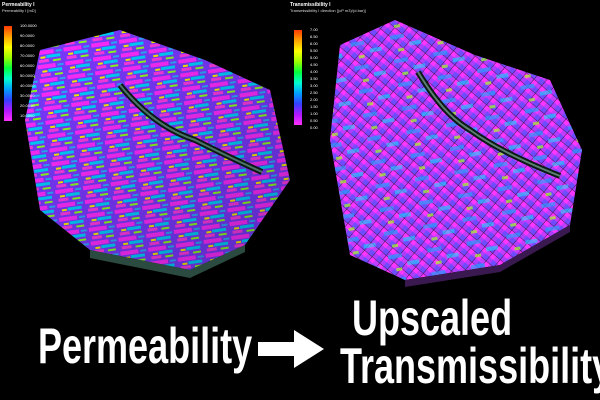 Image resolution: width=600 pixels, height=400 pixels. I want to click on tick-label: 40.0000, so click(27, 85).